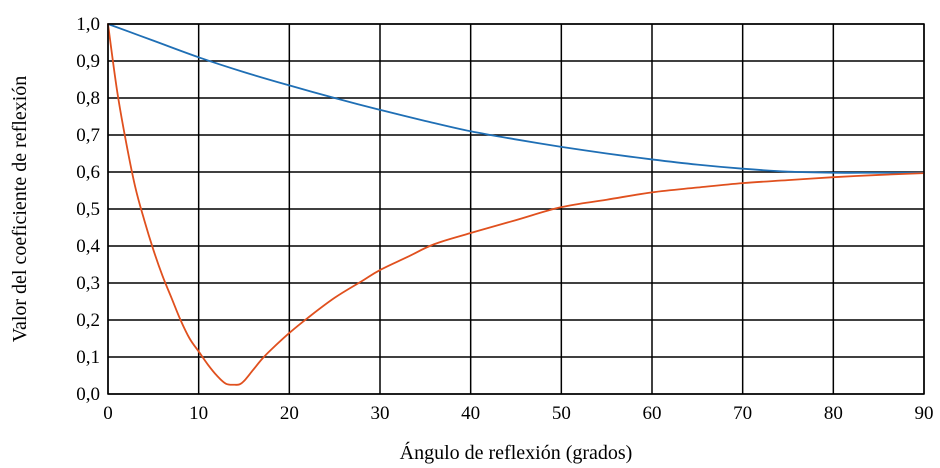 This screenshot has width=940, height=468. Describe the element at coordinates (88, 61) in the screenshot. I see `y-tick-label: 0,9` at that location.